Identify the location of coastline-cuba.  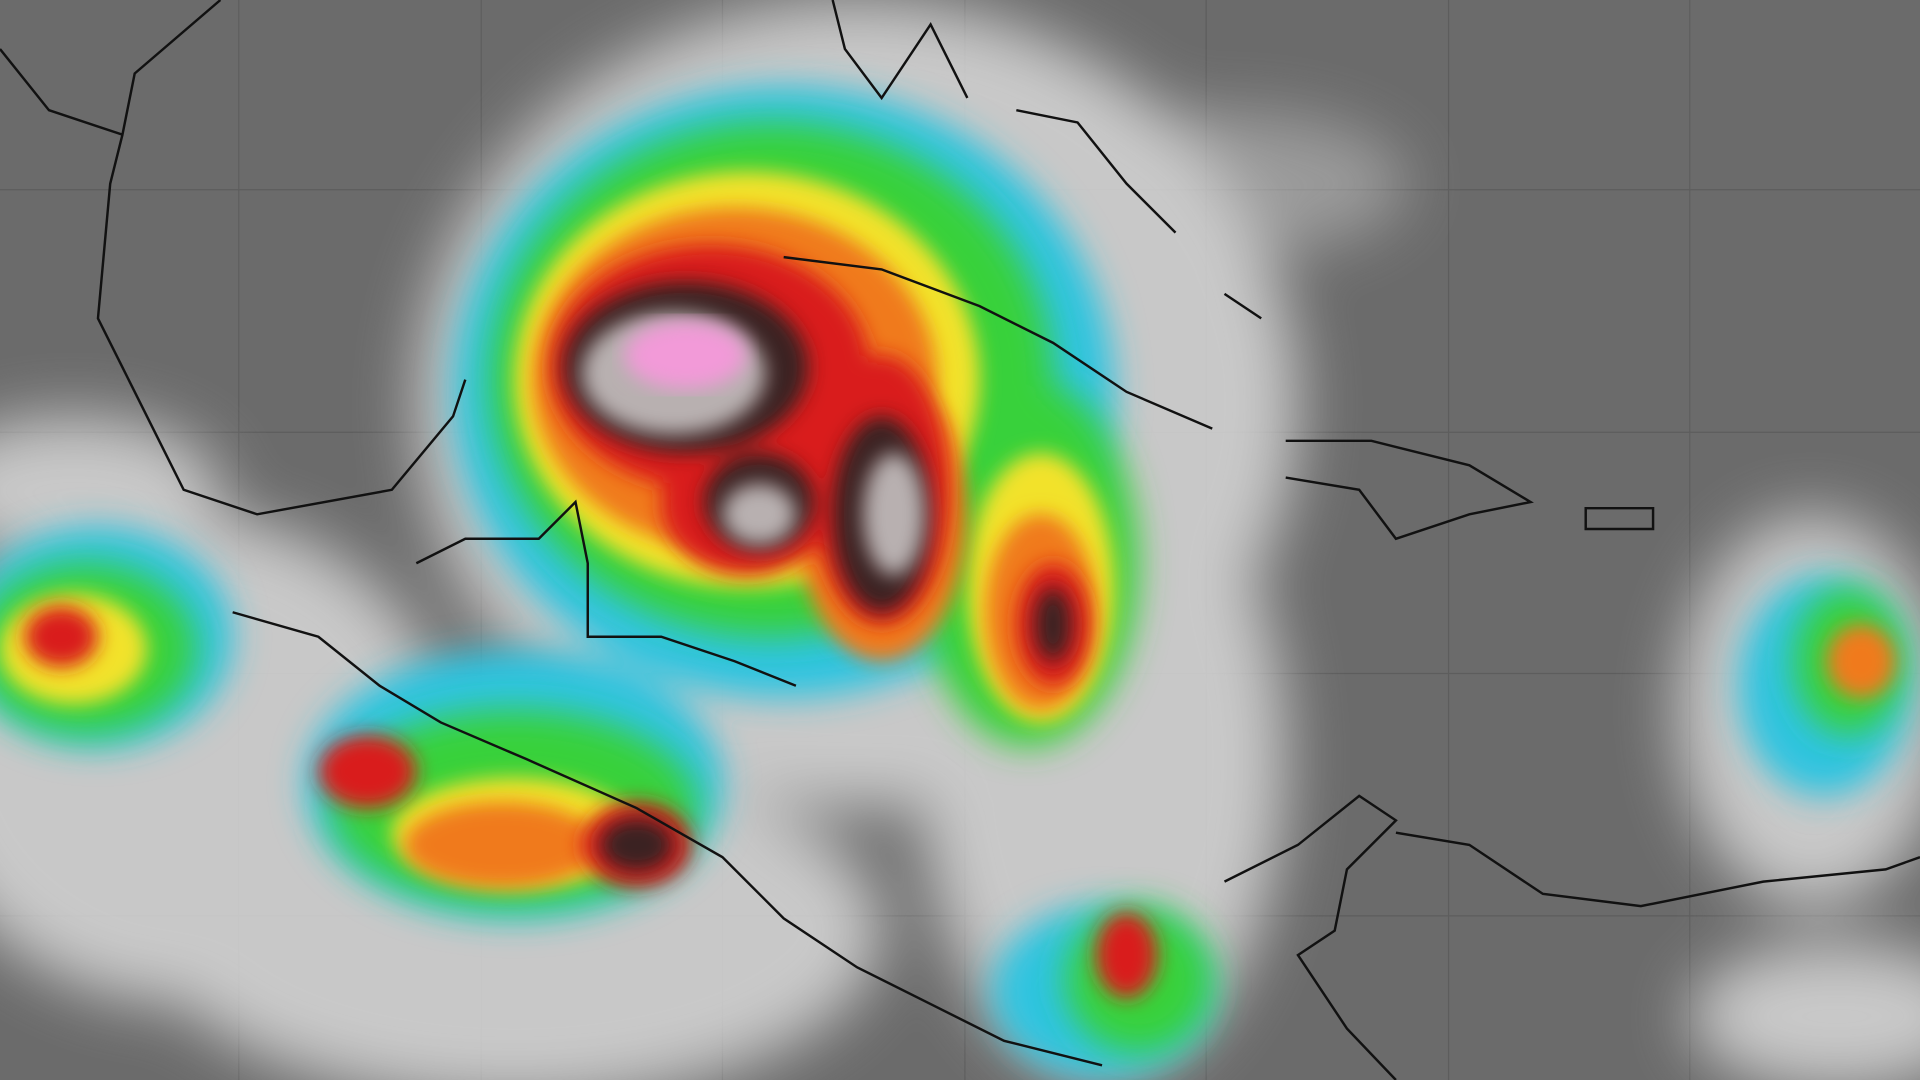
(998, 342).